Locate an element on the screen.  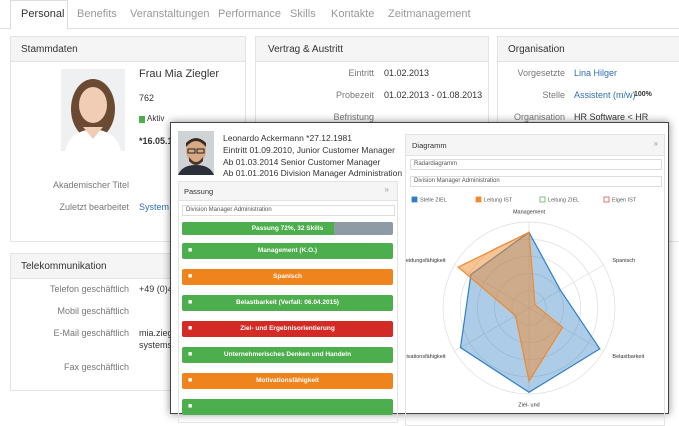
tab: Skills is located at coordinates (303, 14).